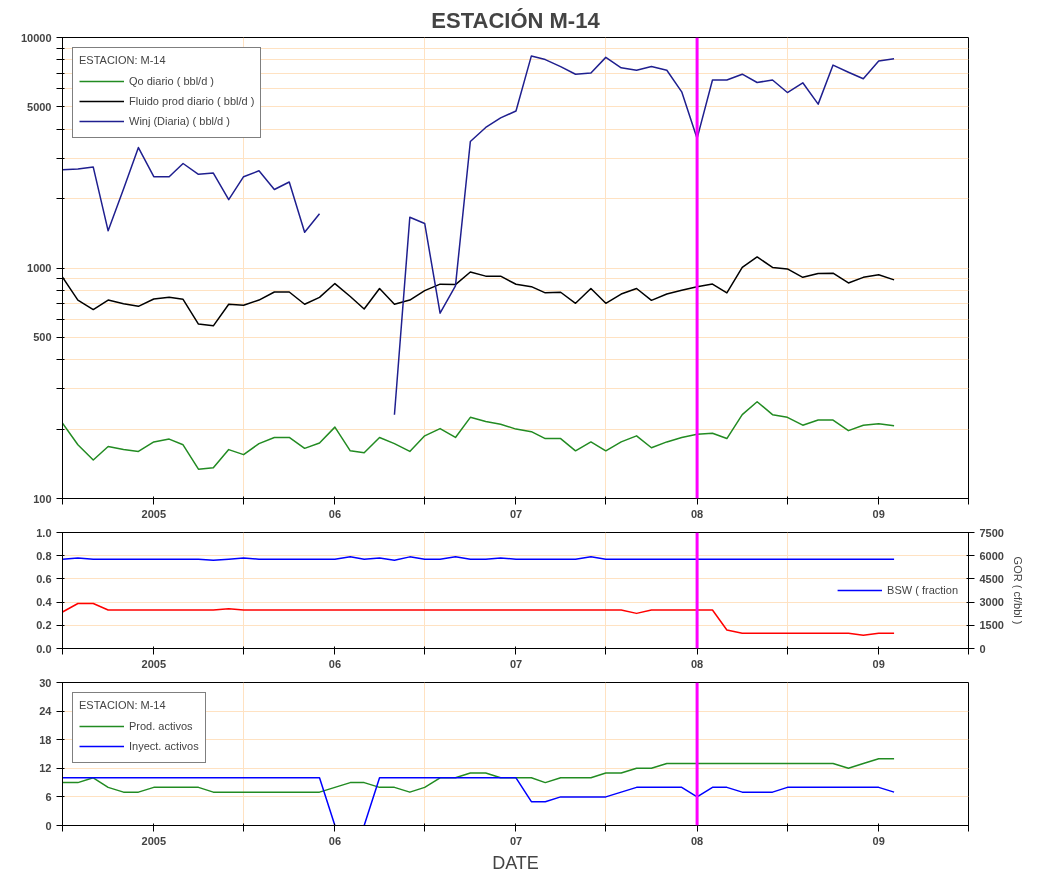  What do you see at coordinates (45, 739) in the screenshot?
I see `y-tick-label: 18` at bounding box center [45, 739].